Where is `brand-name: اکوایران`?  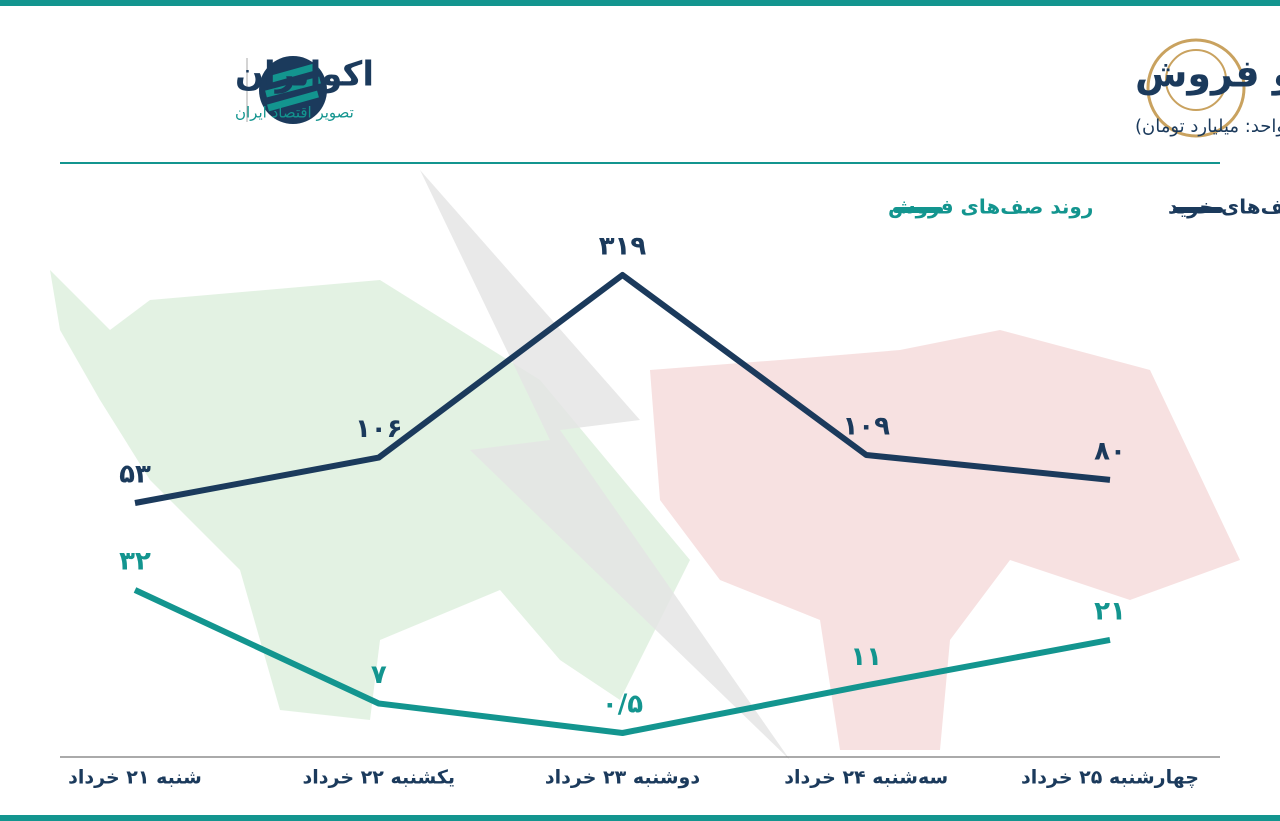 brand-name: اکوایران is located at coordinates (304, 75).